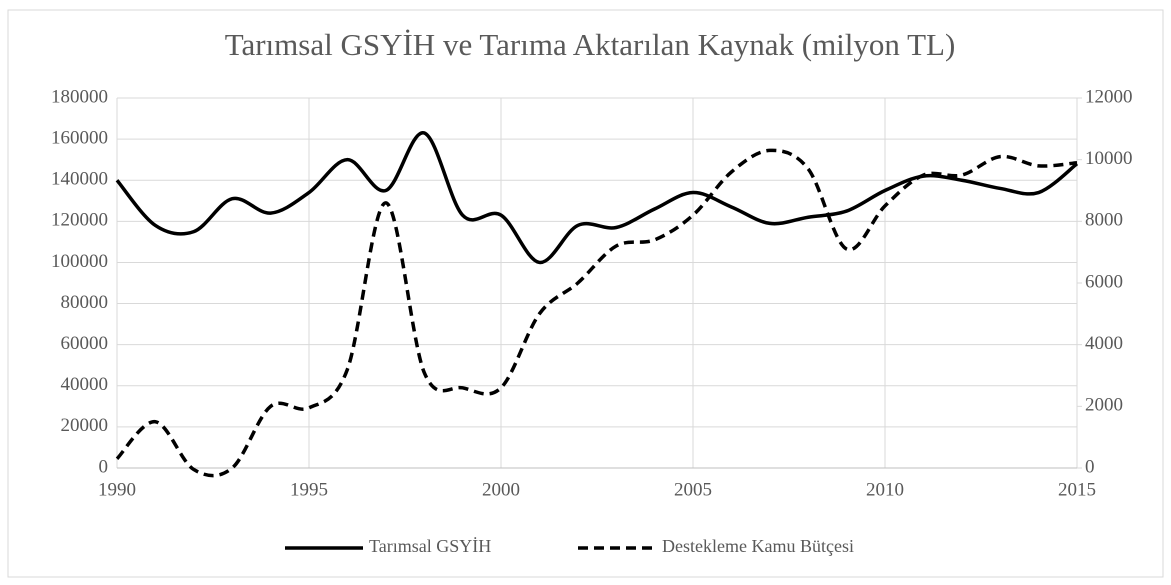  What do you see at coordinates (117, 489) in the screenshot?
I see `x-tick-label: 1990` at bounding box center [117, 489].